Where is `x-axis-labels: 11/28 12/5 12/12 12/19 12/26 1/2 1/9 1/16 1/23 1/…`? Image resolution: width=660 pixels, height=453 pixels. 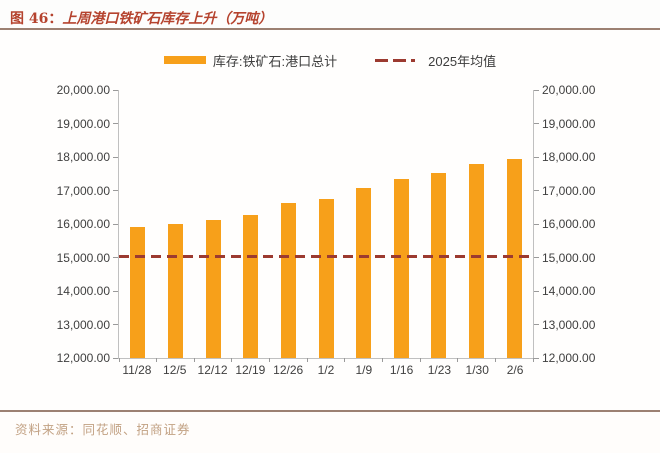 x-axis-labels: 11/28 12/5 12/12 12/19 12/26 1/2 1/9 1/16 1/23 1/… is located at coordinates (326, 370).